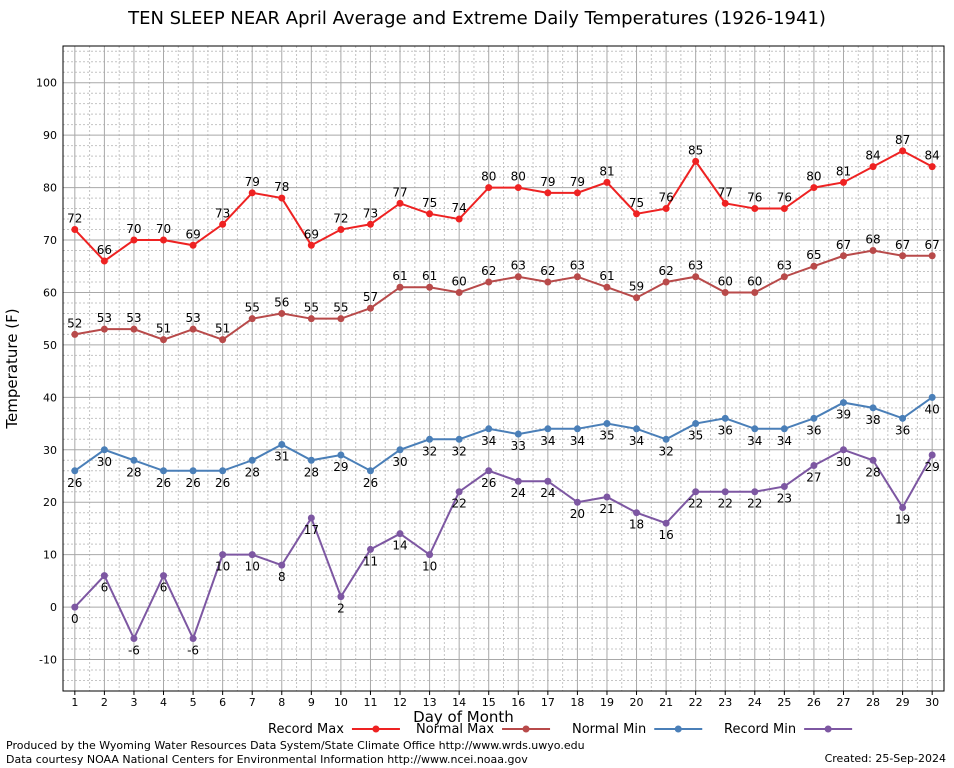 This screenshot has width=954, height=768. I want to click on data-label: 74, so click(459, 208).